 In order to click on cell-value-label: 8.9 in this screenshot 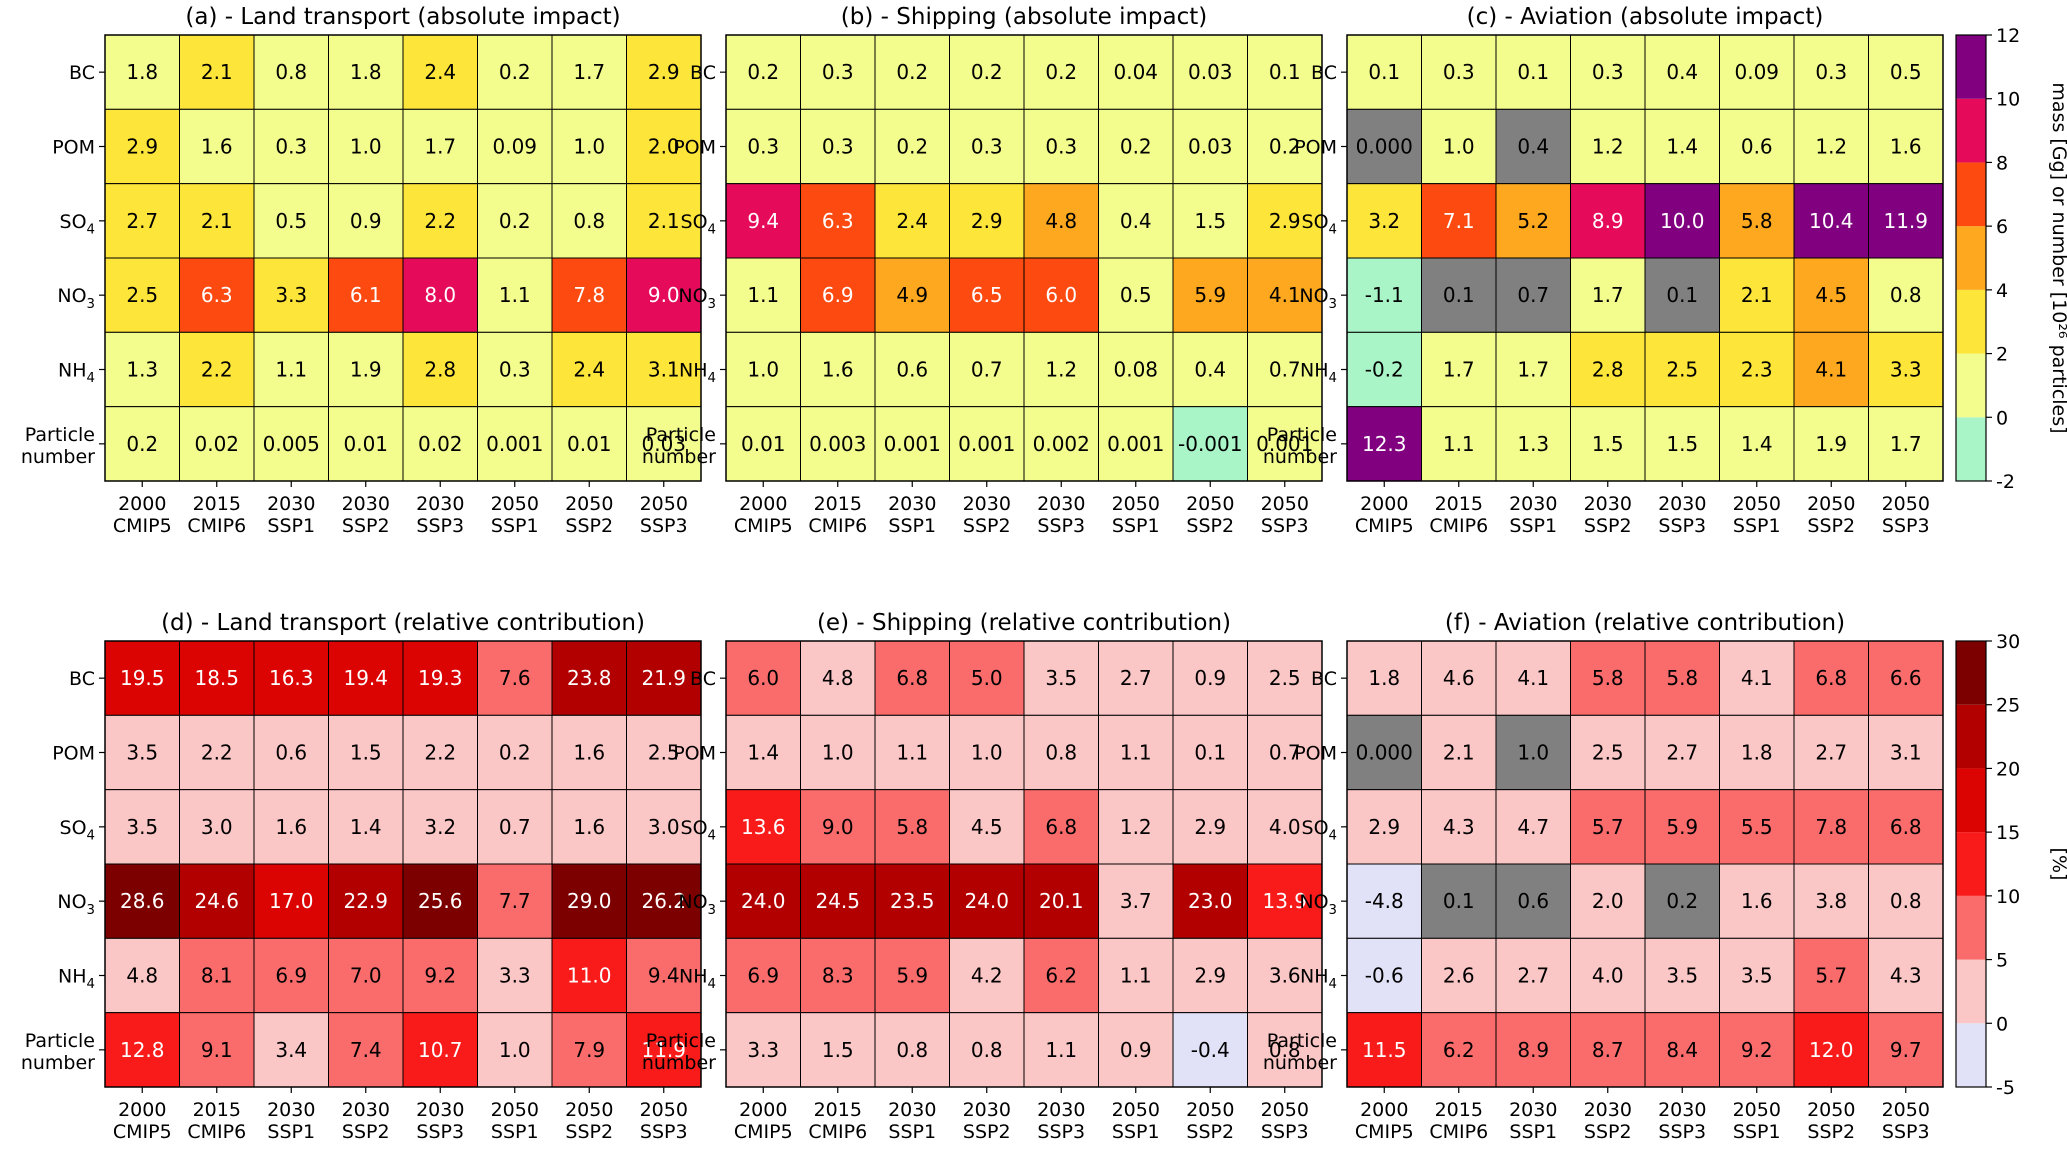, I will do `click(1533, 1050)`.